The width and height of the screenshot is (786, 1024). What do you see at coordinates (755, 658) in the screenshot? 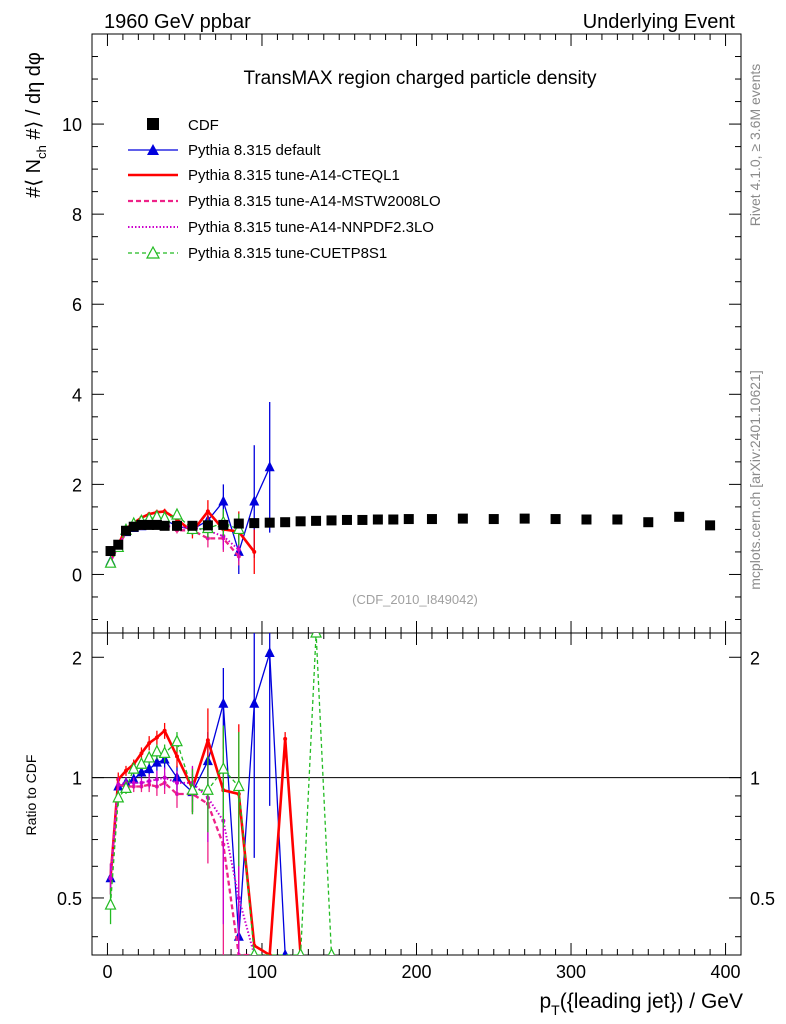
I see `ratio-y-tick-label-right: 2` at bounding box center [755, 658].